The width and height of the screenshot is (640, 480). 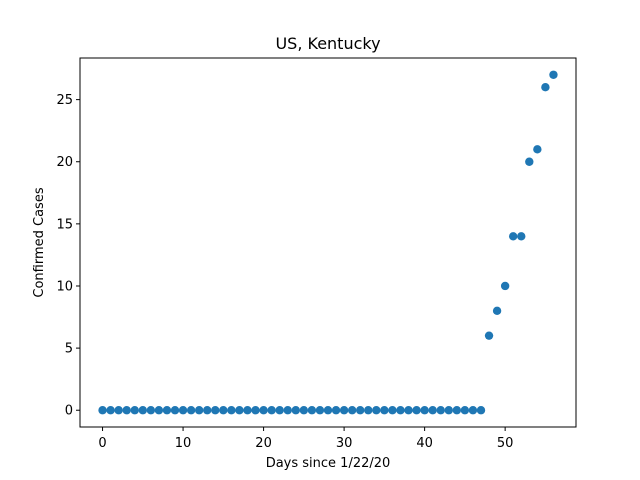 I want to click on y-tick-label: 25, so click(x=64, y=100).